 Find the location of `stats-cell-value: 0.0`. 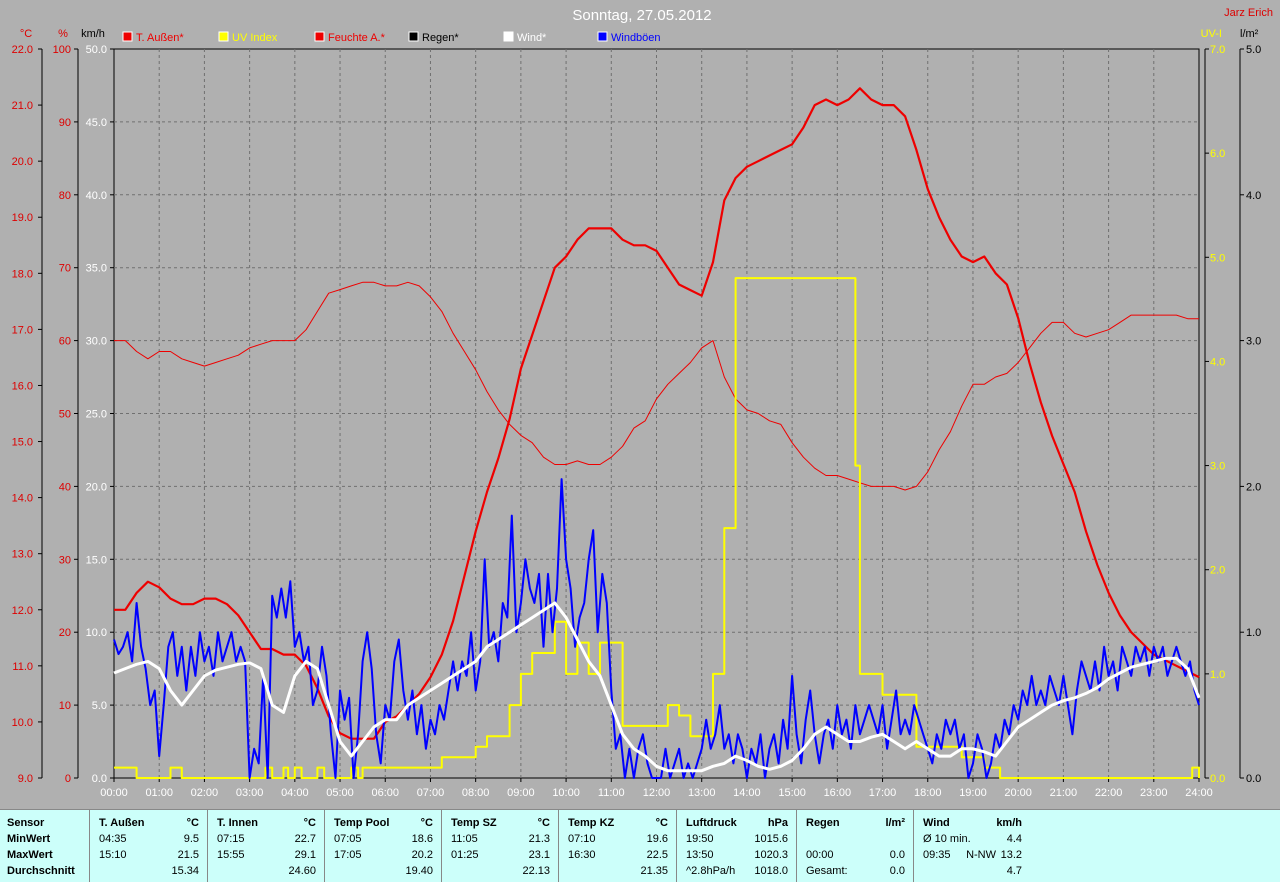

stats-cell-value: 0.0 is located at coordinates (897, 871).